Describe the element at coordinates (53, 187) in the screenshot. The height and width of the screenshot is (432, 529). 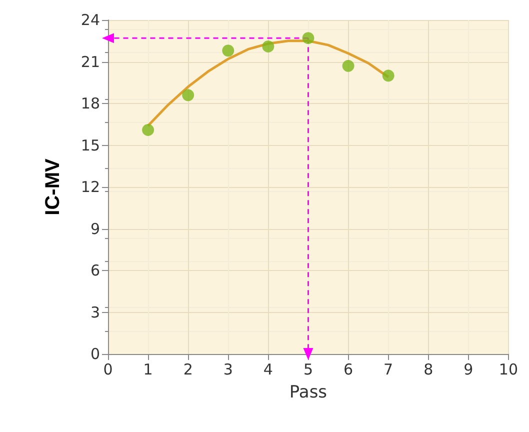
I see `y-axis-title: IC-MV` at that location.